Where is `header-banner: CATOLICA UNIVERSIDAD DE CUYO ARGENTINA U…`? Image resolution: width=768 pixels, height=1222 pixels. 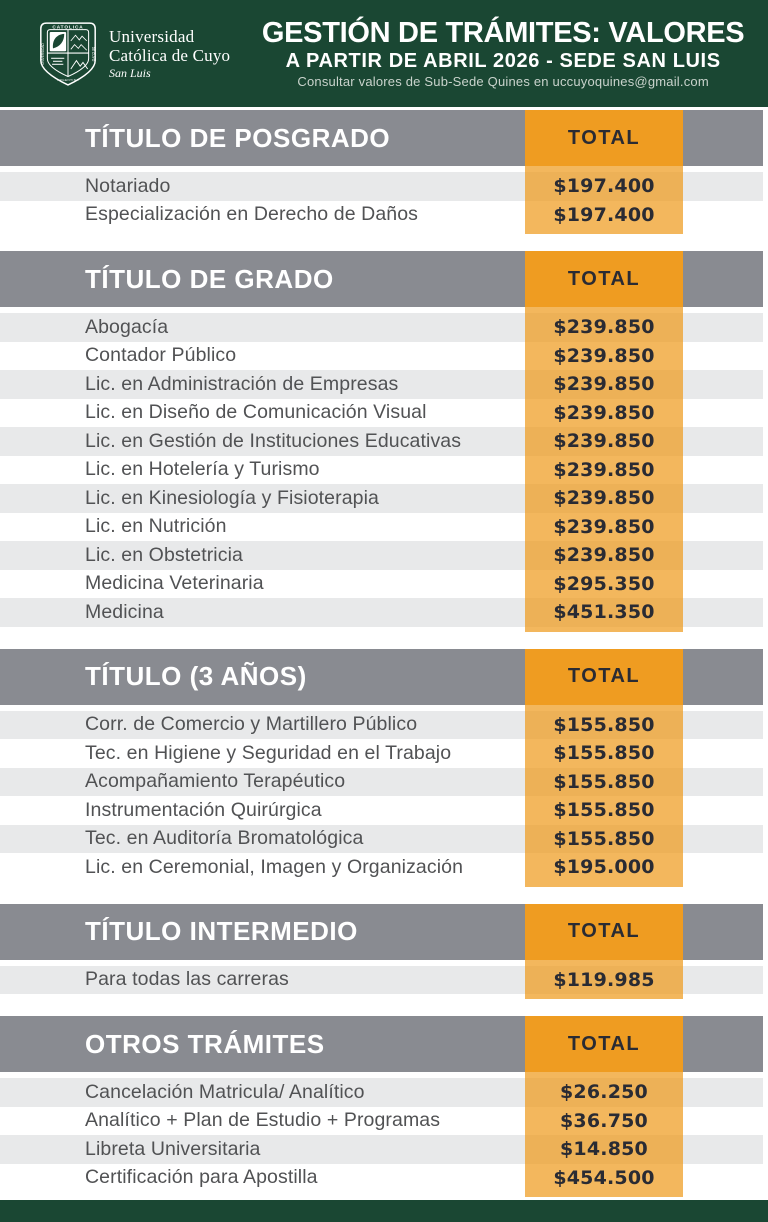
header-banner: CATOLICA UNIVERSIDAD DE CUYO ARGENTINA U… is located at coordinates (384, 53).